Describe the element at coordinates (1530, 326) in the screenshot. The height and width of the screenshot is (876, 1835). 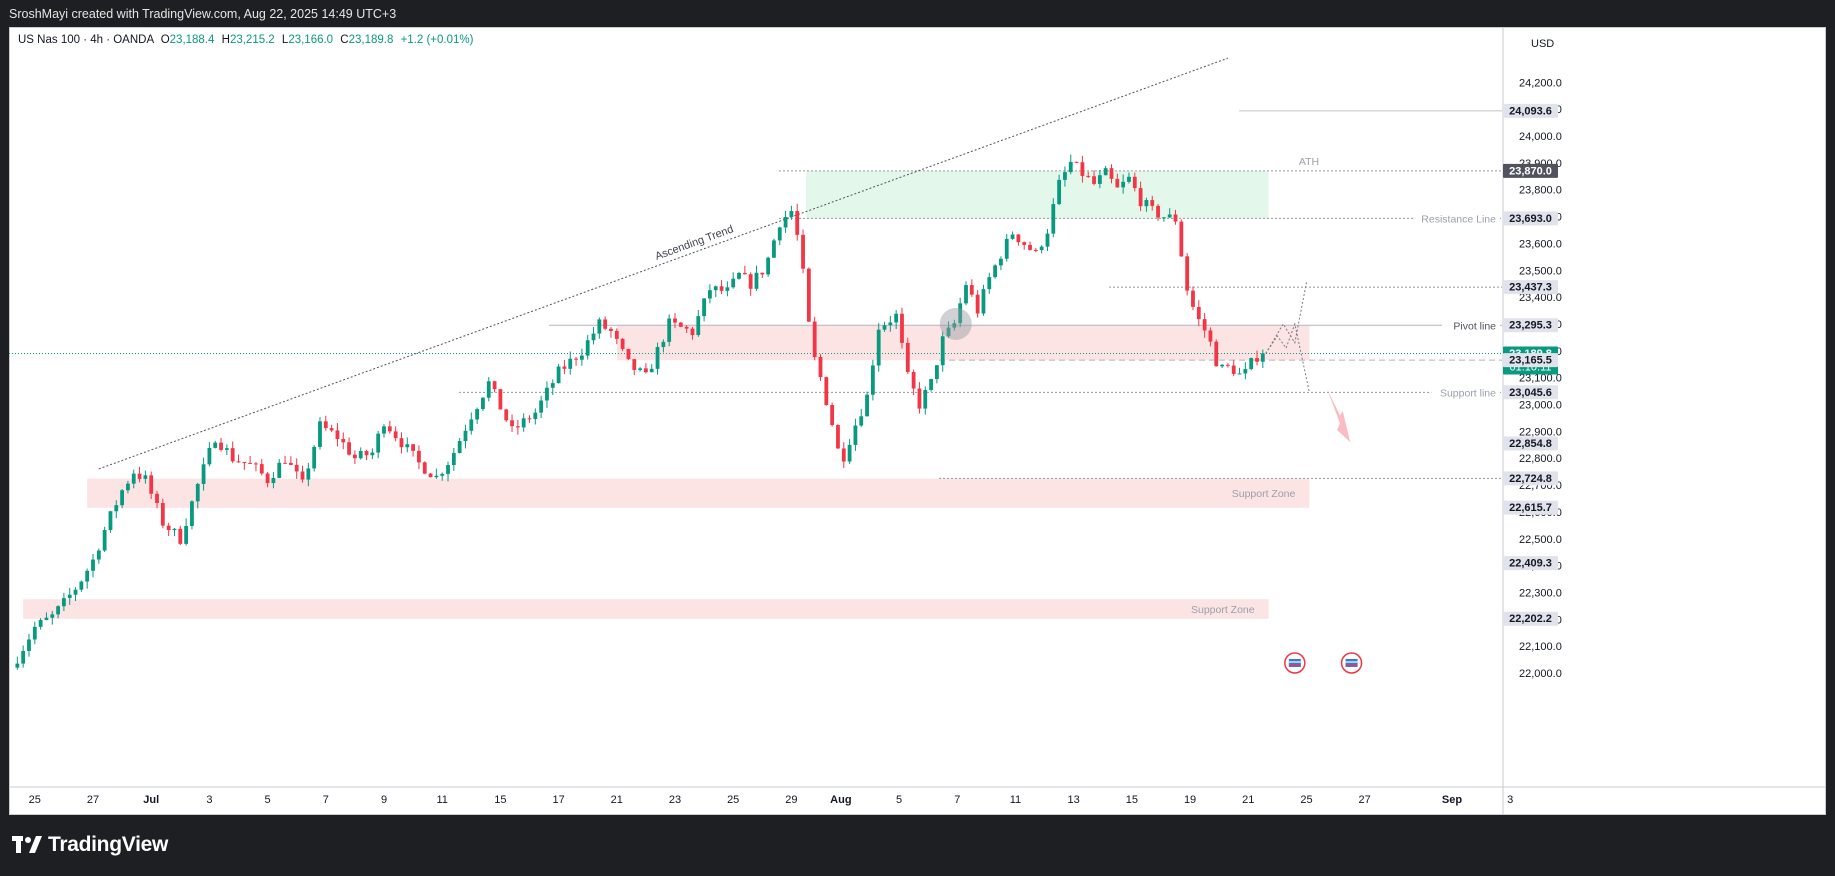
I see `price-tag-5: 23,295.3` at that location.